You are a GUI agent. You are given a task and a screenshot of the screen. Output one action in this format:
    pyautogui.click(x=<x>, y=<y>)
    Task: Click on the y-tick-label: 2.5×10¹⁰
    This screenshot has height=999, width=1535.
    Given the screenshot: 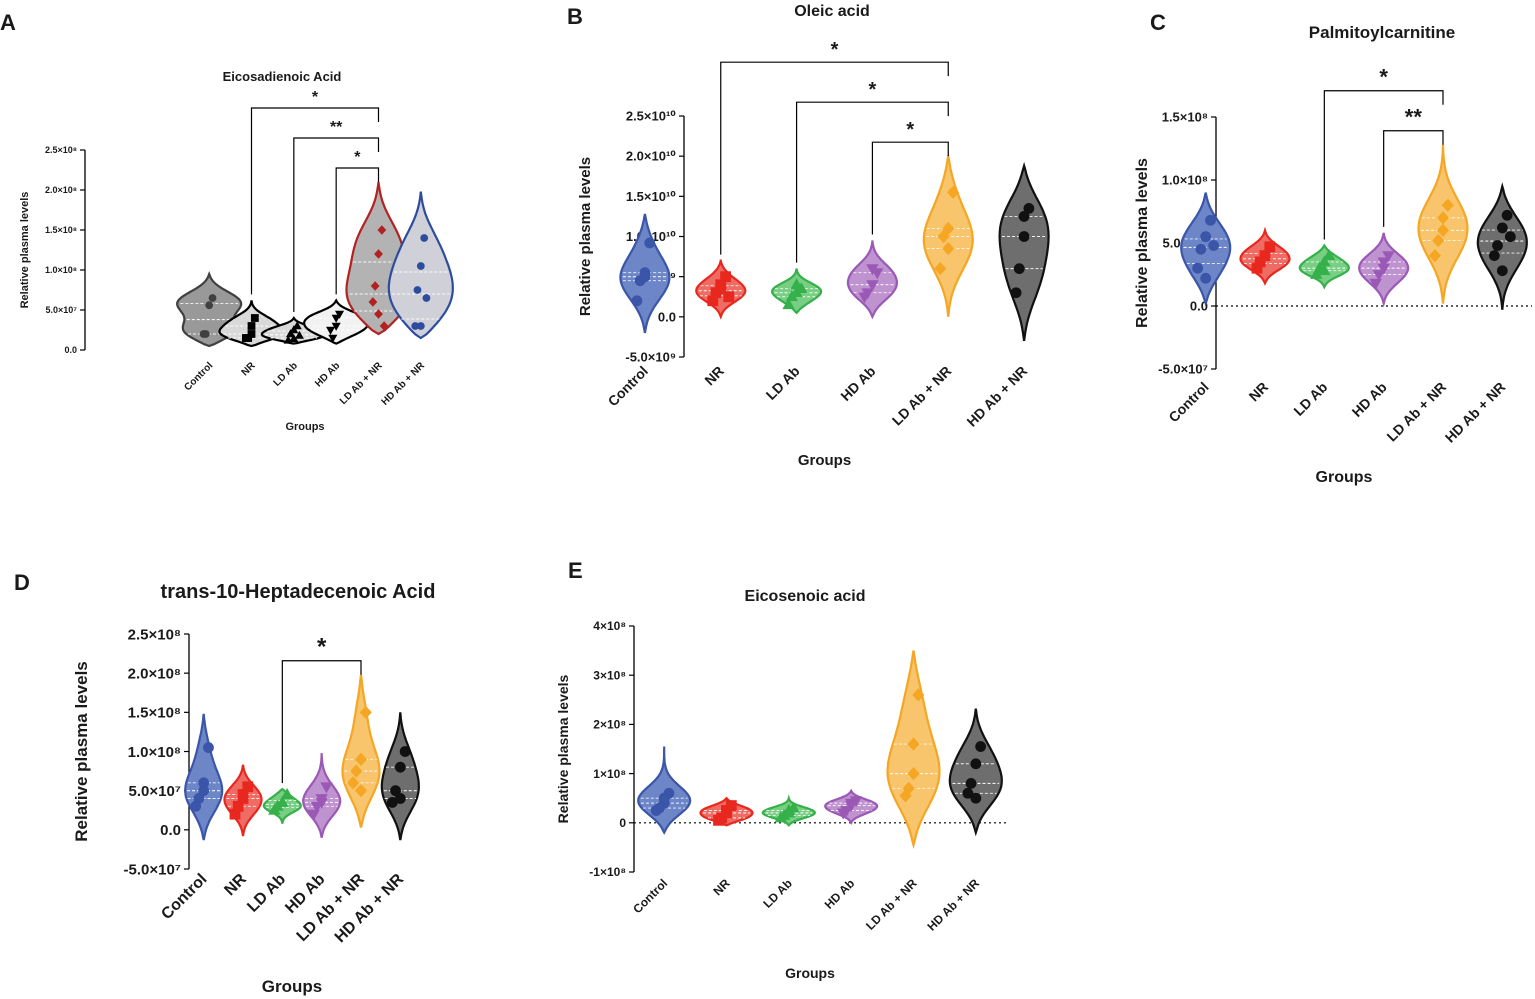 What is the action you would take?
    pyautogui.click(x=651, y=116)
    